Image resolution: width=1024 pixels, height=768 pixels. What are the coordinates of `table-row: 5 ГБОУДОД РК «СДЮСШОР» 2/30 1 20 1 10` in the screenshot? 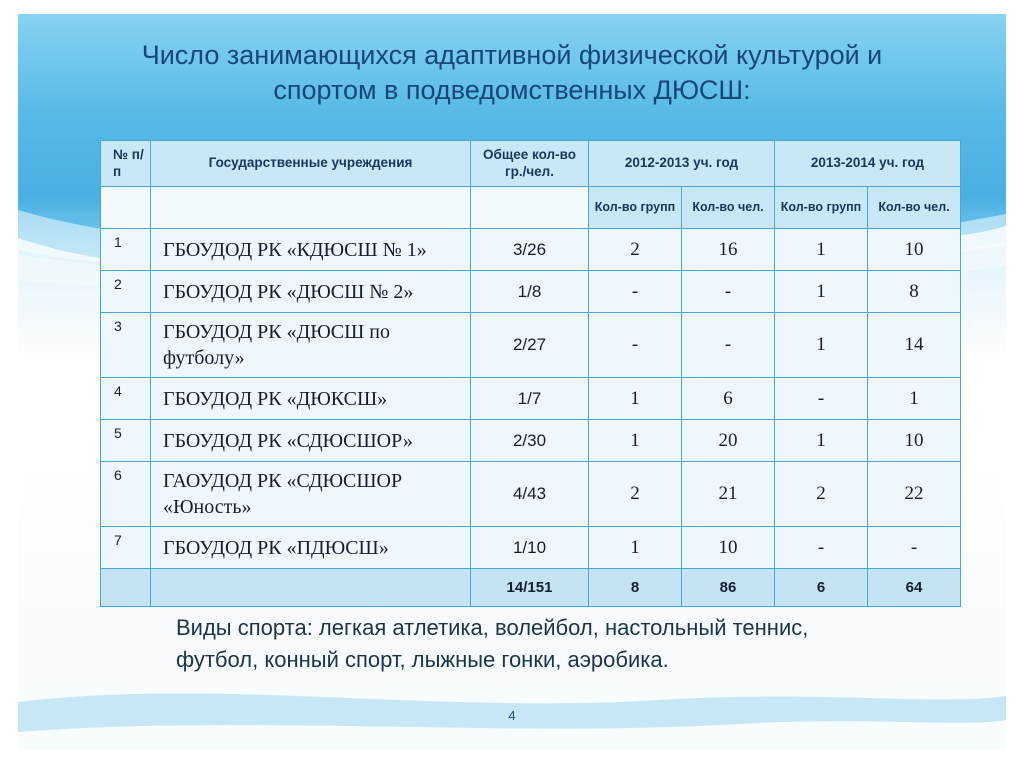 It's located at (530, 440).